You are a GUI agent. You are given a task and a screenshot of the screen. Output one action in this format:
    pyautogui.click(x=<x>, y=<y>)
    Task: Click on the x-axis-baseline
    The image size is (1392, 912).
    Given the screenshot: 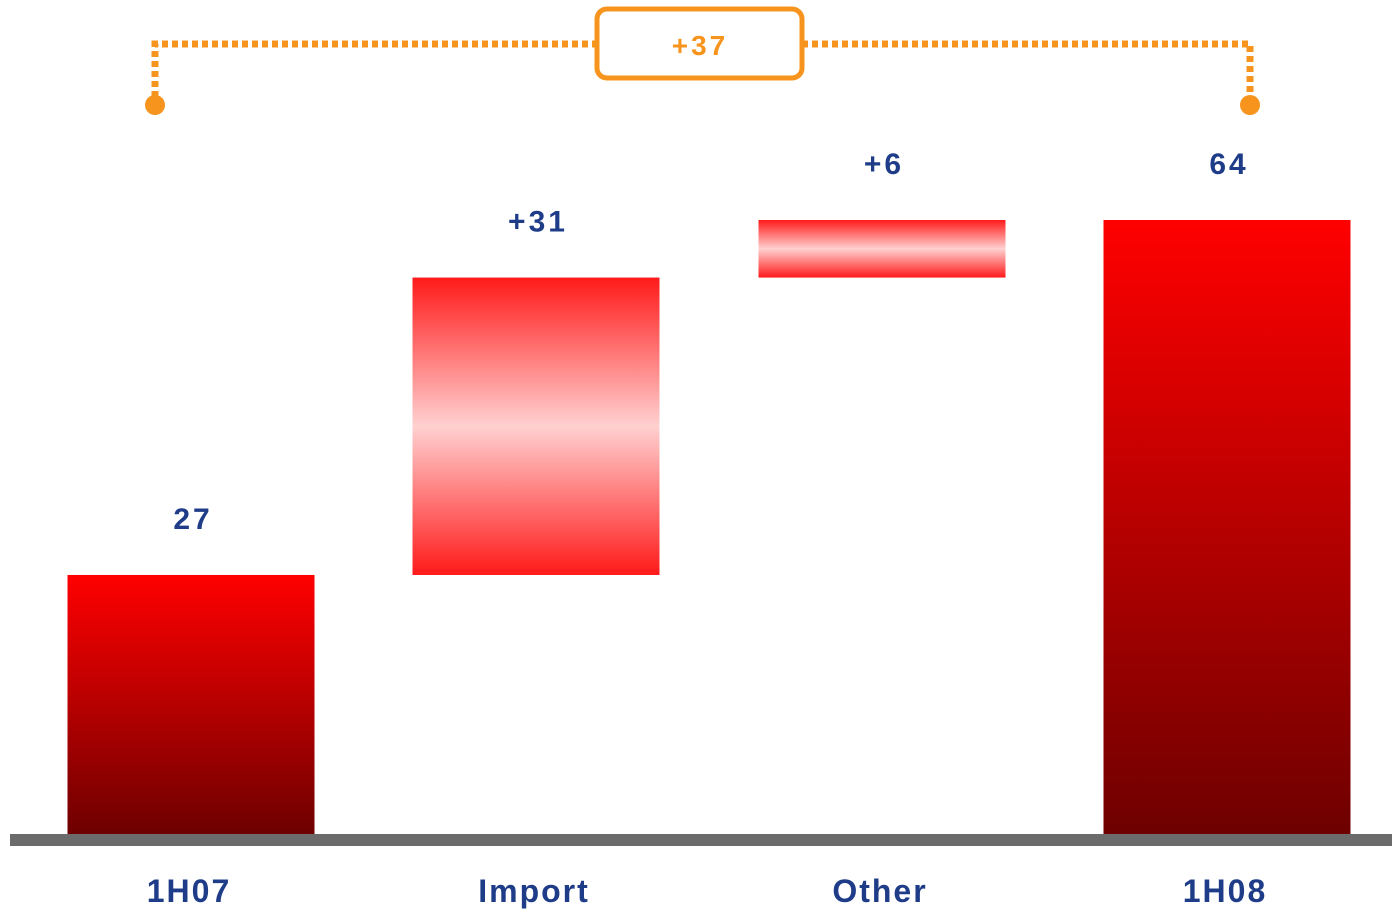 What is the action you would take?
    pyautogui.click(x=701, y=840)
    